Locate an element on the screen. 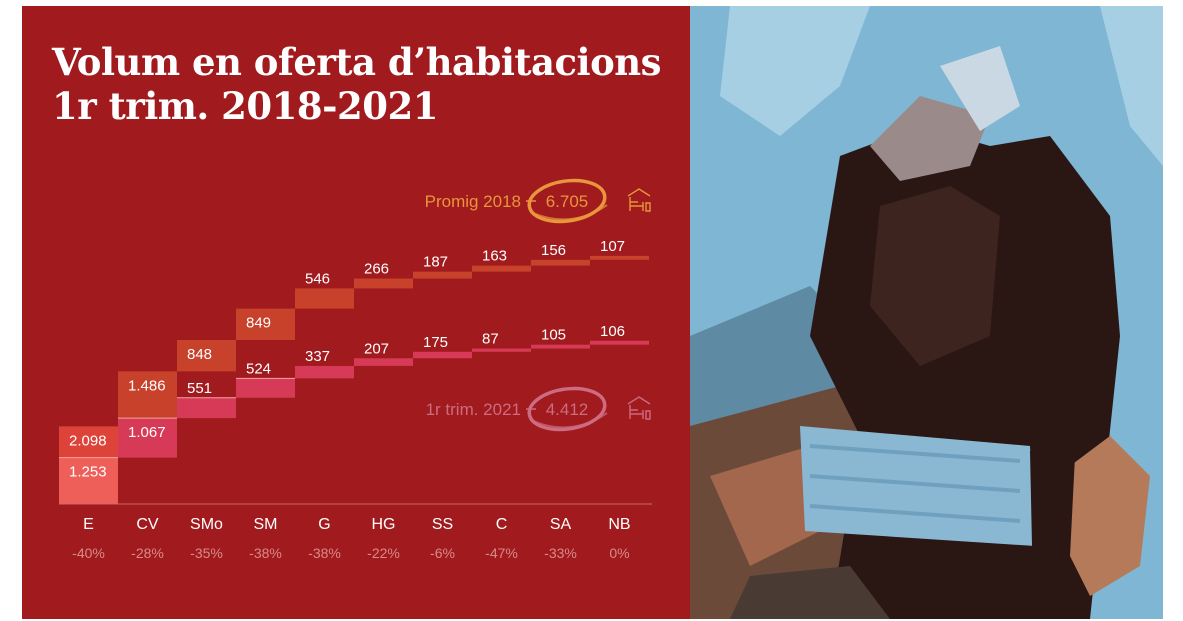  change-label-CV: -28% is located at coordinates (147, 553).